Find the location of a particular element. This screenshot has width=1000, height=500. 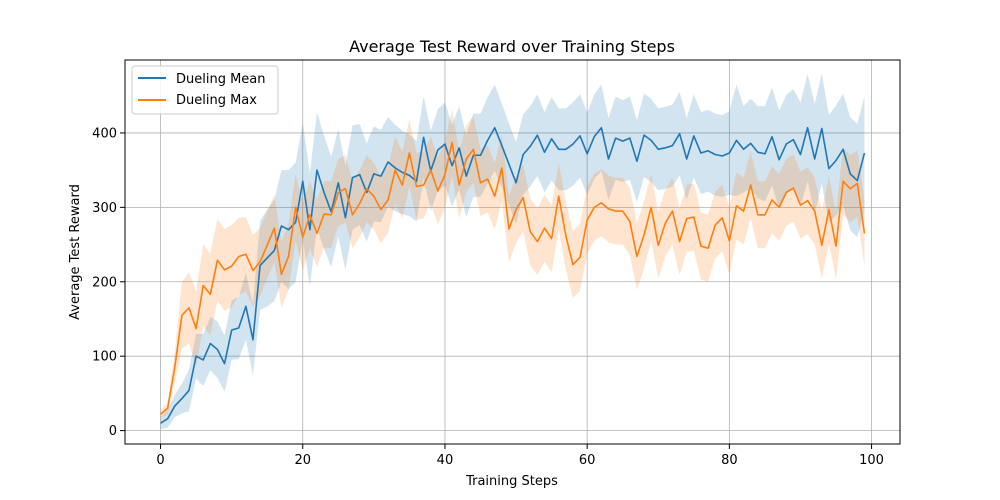

x-tick-label: 60 is located at coordinates (587, 460).